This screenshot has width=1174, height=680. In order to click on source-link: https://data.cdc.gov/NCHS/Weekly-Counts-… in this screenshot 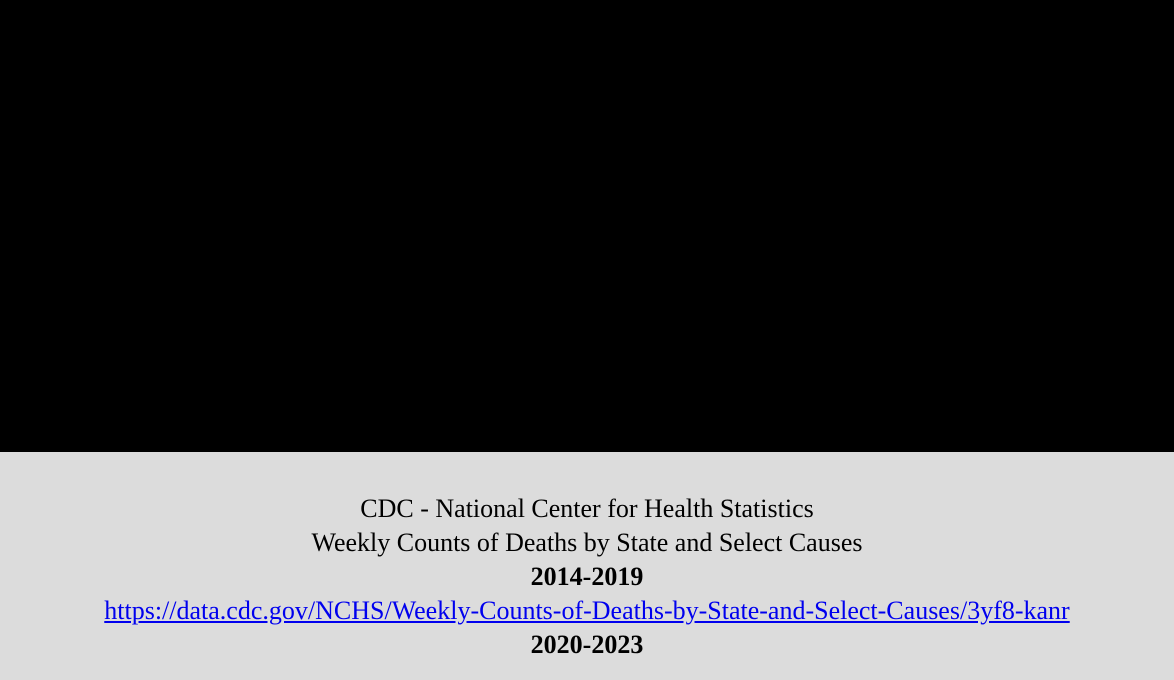, I will do `click(587, 610)`.